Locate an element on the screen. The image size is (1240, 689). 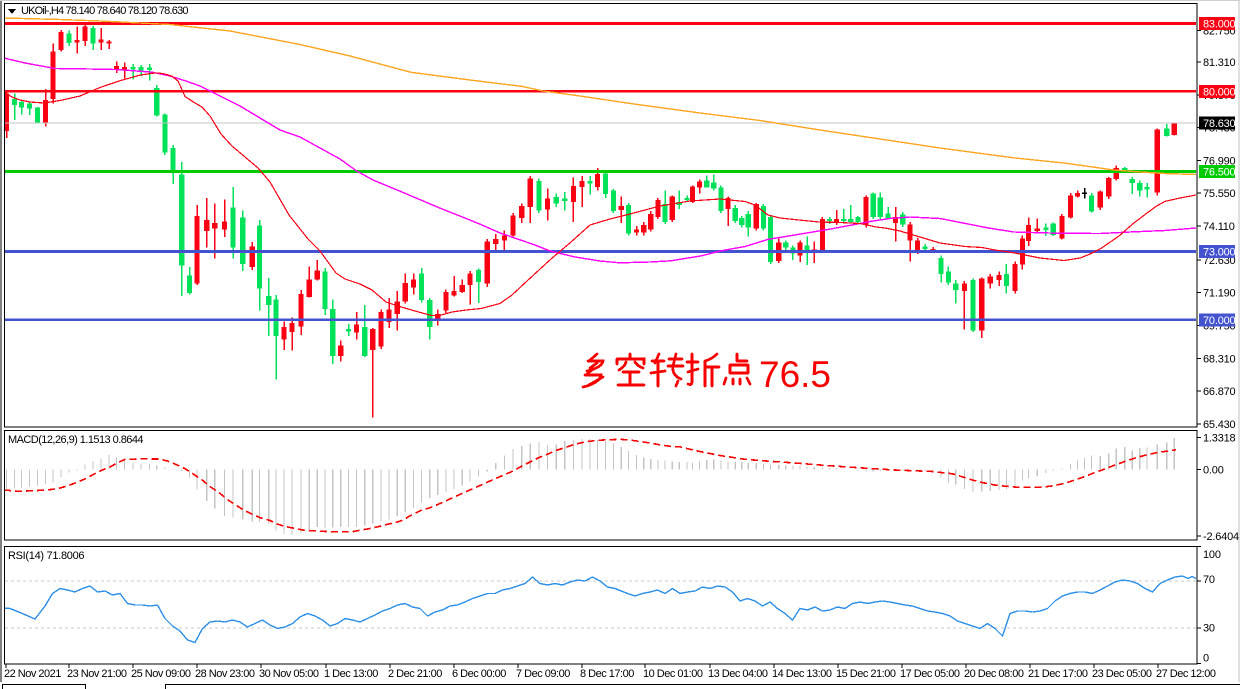
svg-text: 27 Dec 12:00 is located at coordinates (1186, 674).